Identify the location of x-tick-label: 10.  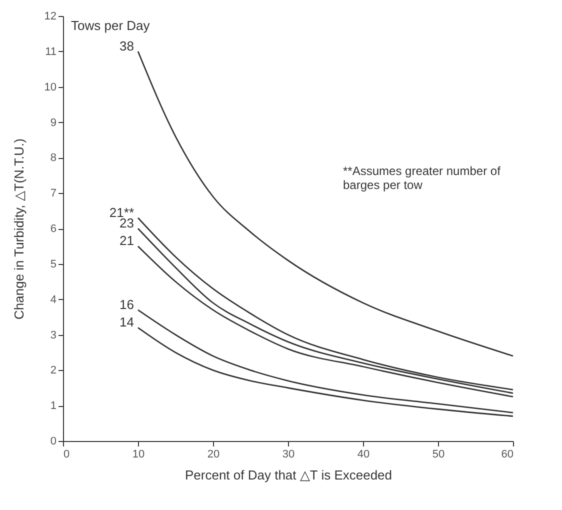
(138, 454).